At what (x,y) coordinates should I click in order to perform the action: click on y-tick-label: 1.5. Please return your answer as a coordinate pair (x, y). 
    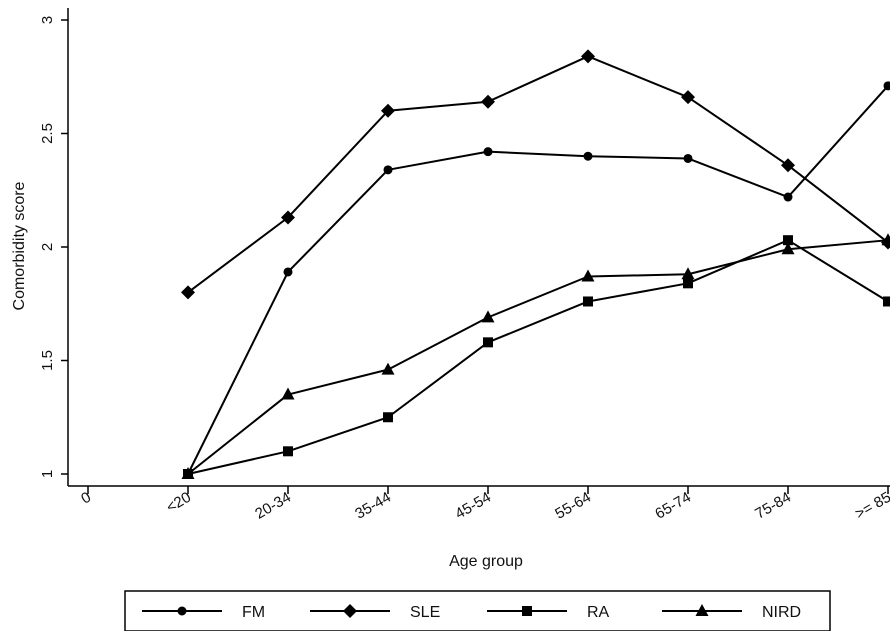
    Looking at the image, I should click on (47, 360).